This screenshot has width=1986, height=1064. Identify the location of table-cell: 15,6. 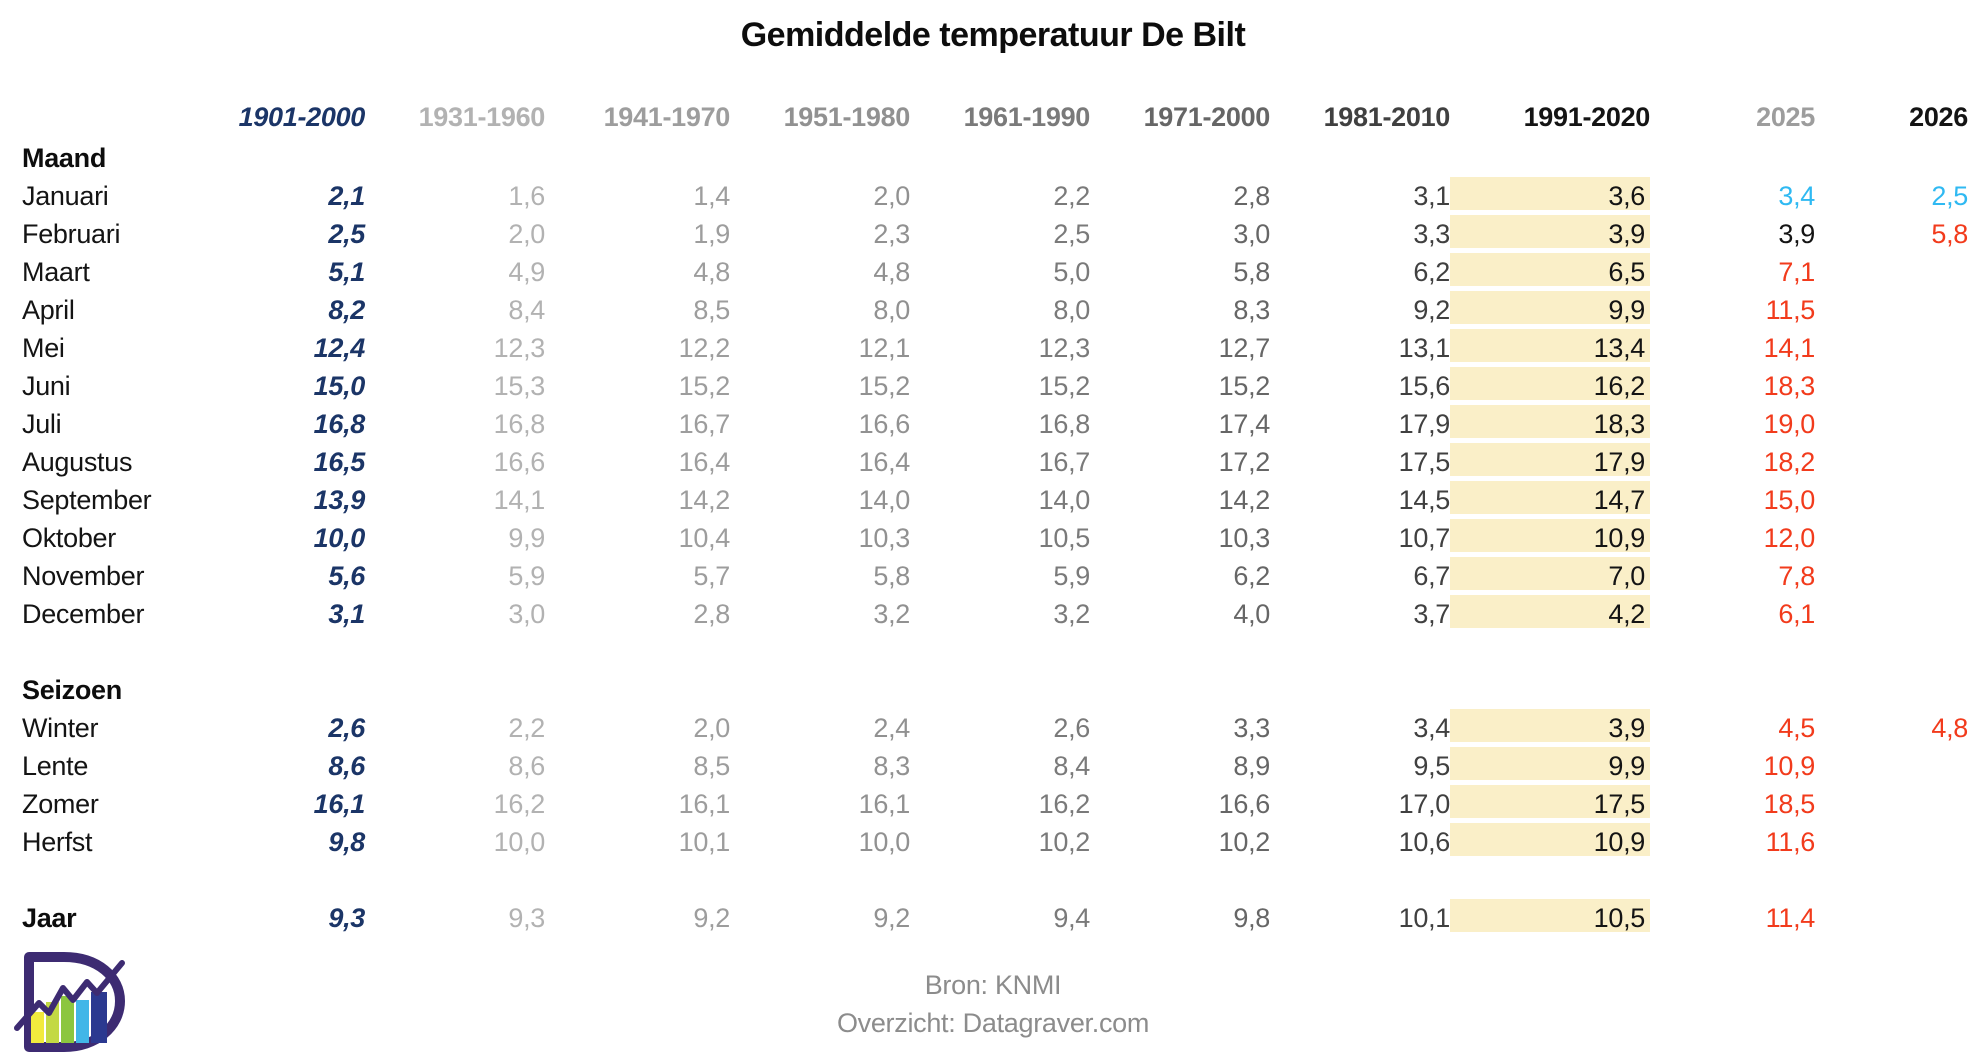
(1424, 385).